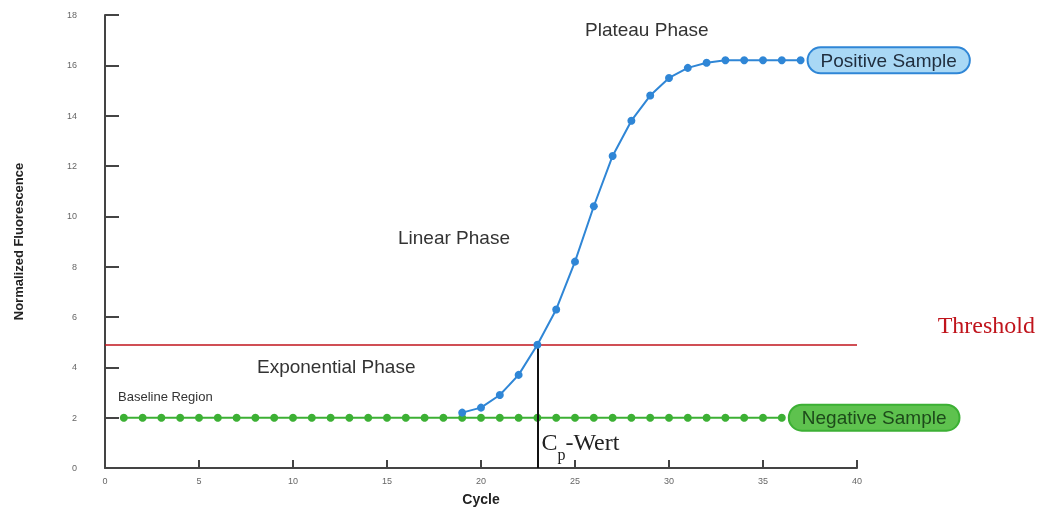 This screenshot has width=1043, height=511. Describe the element at coordinates (888, 60) in the screenshot. I see `series-label: Positive Sample` at that location.